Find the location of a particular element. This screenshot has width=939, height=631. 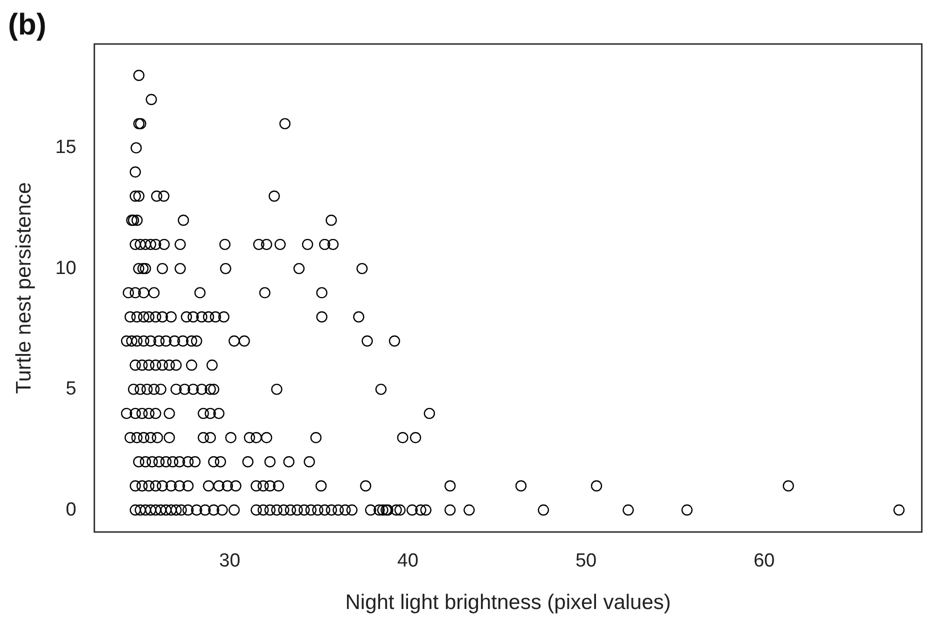

x-tick-label: 40 is located at coordinates (407, 561).